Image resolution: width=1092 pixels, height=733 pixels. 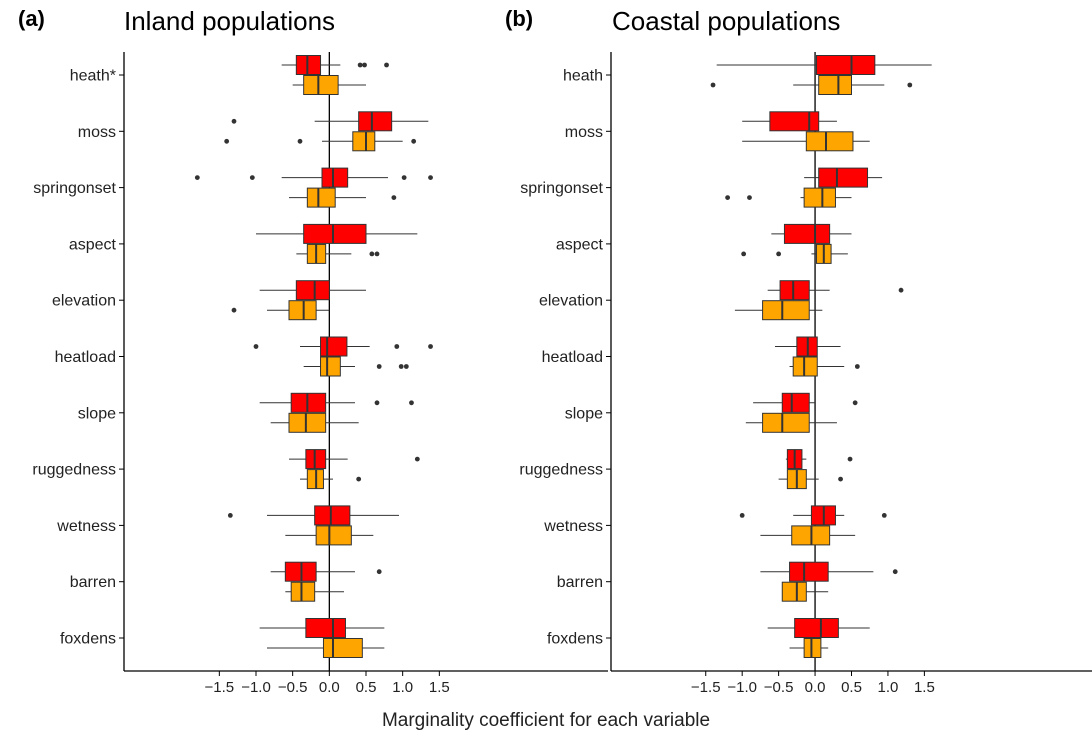 I want to click on panel-title-coastal: Coastal populations, so click(x=726, y=21).